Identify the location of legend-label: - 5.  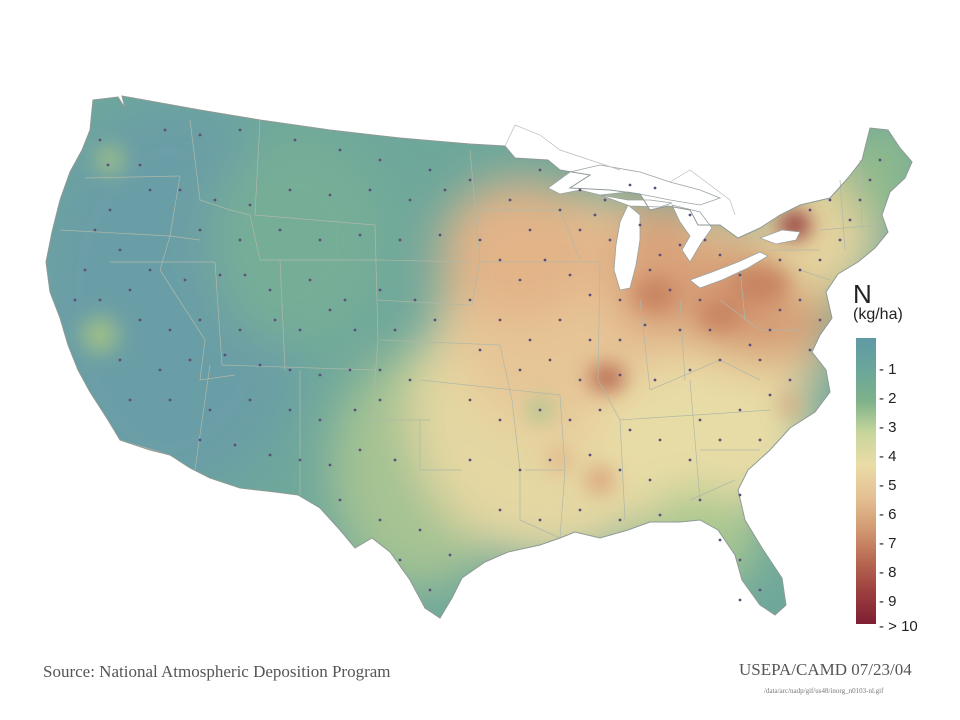
(888, 485).